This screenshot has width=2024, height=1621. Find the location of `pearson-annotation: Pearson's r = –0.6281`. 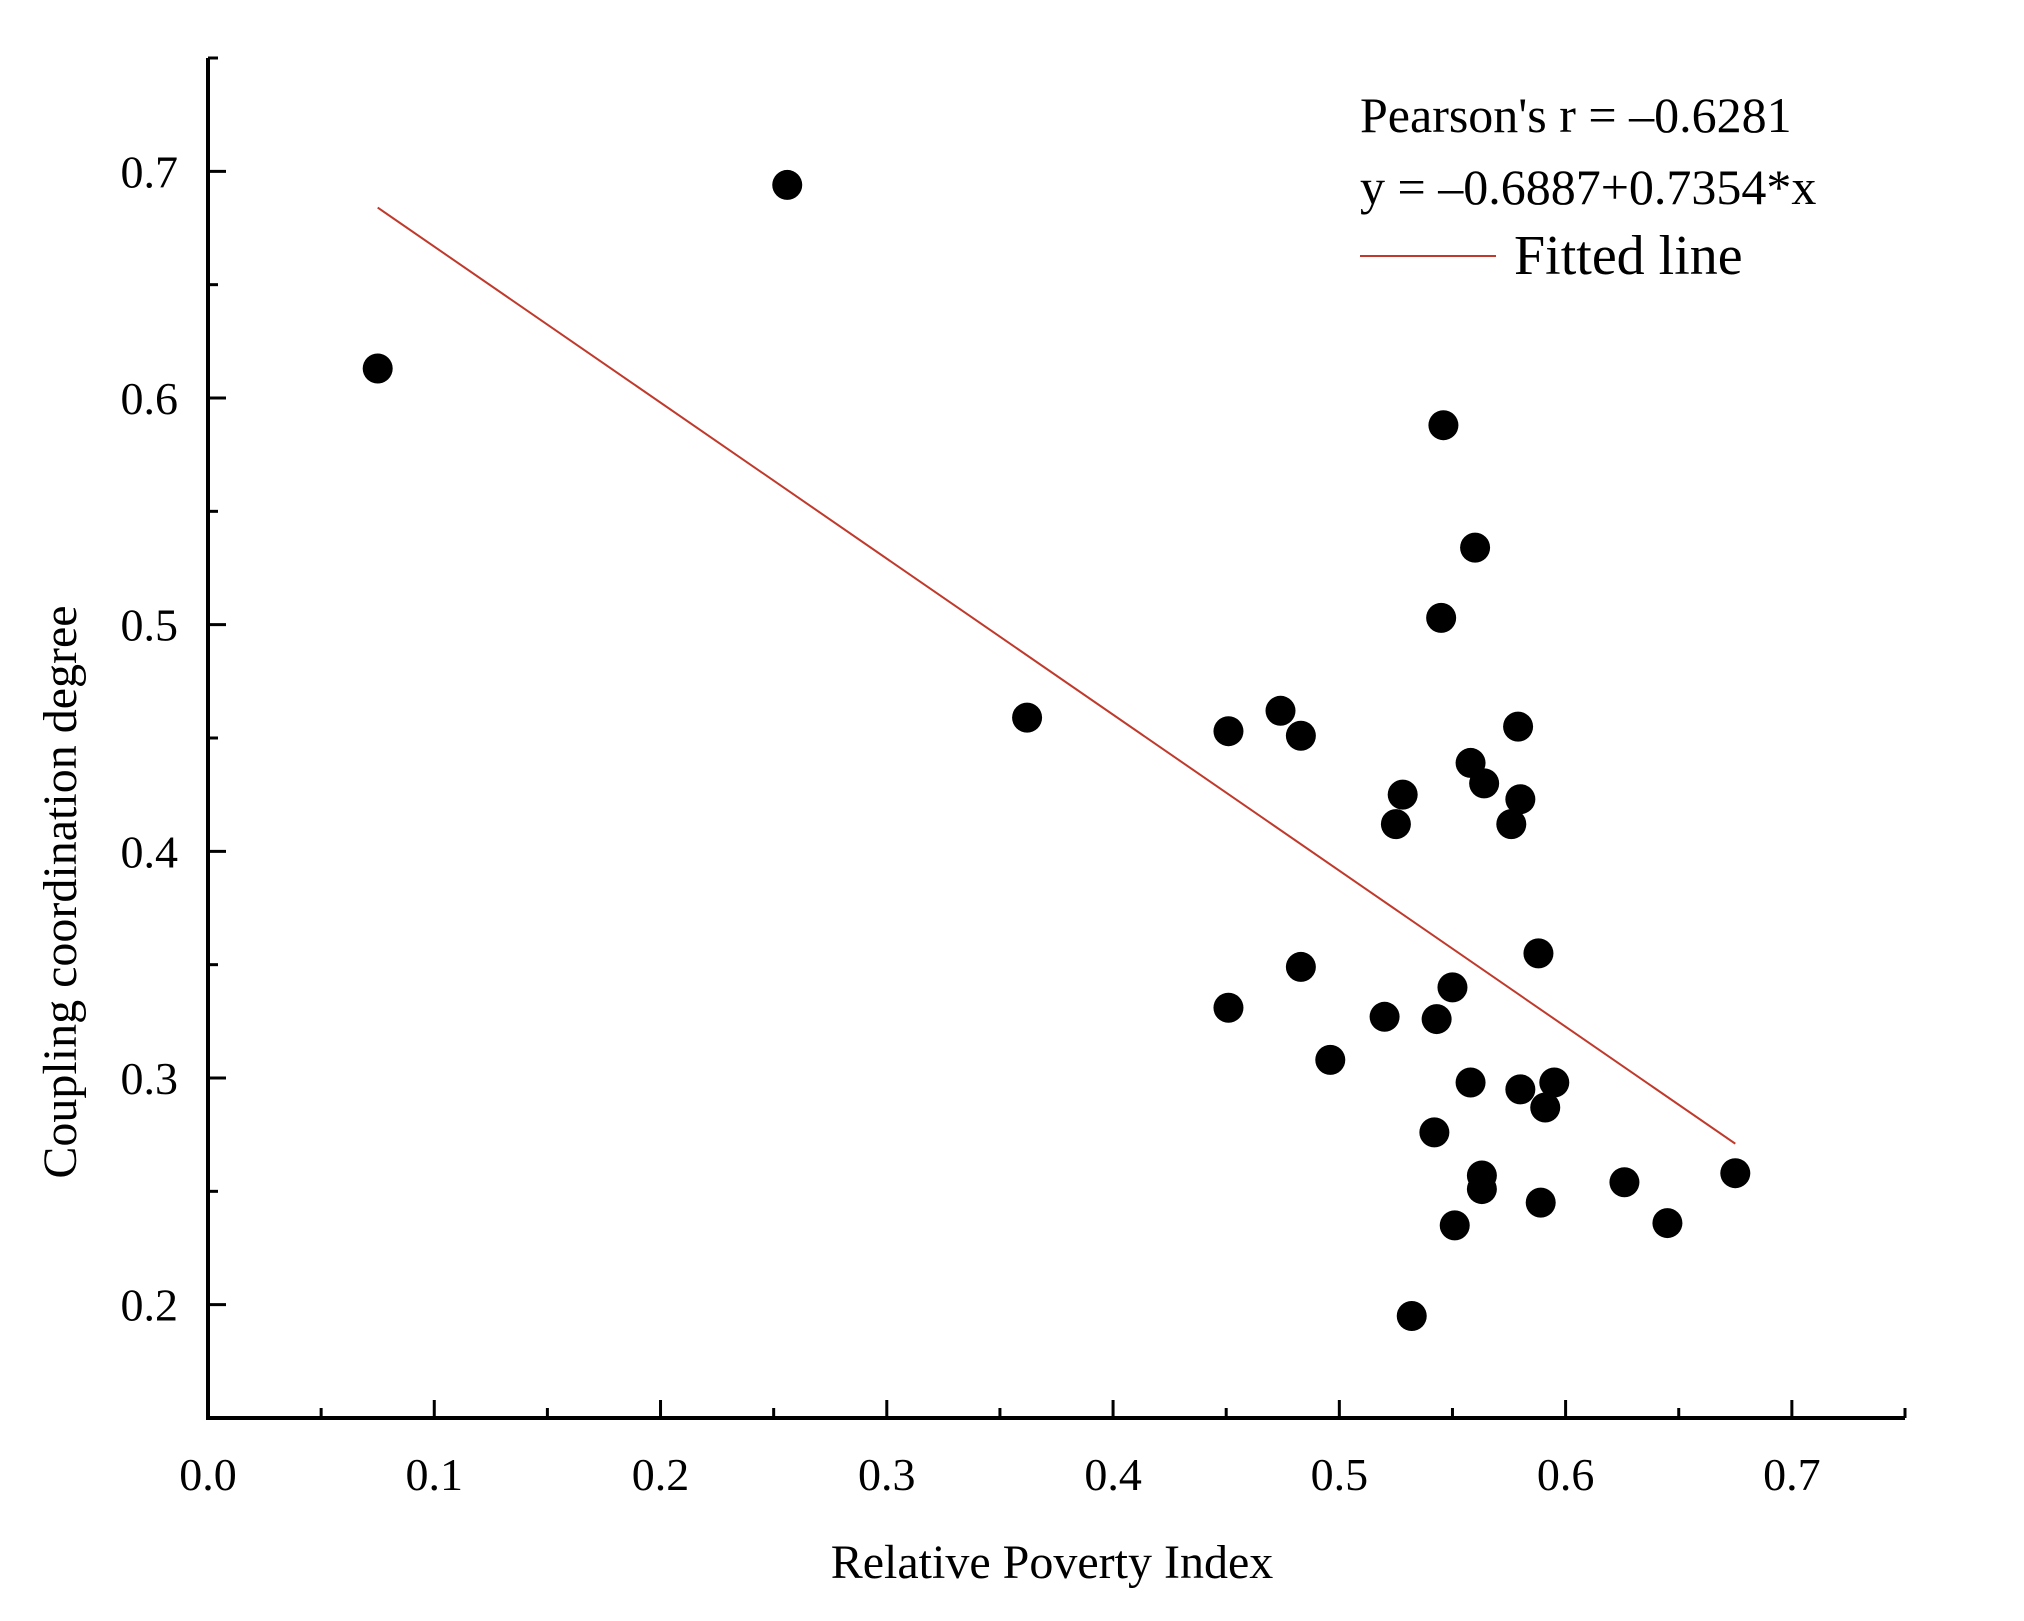

pearson-annotation: Pearson's r = –0.6281 is located at coordinates (1576, 115).